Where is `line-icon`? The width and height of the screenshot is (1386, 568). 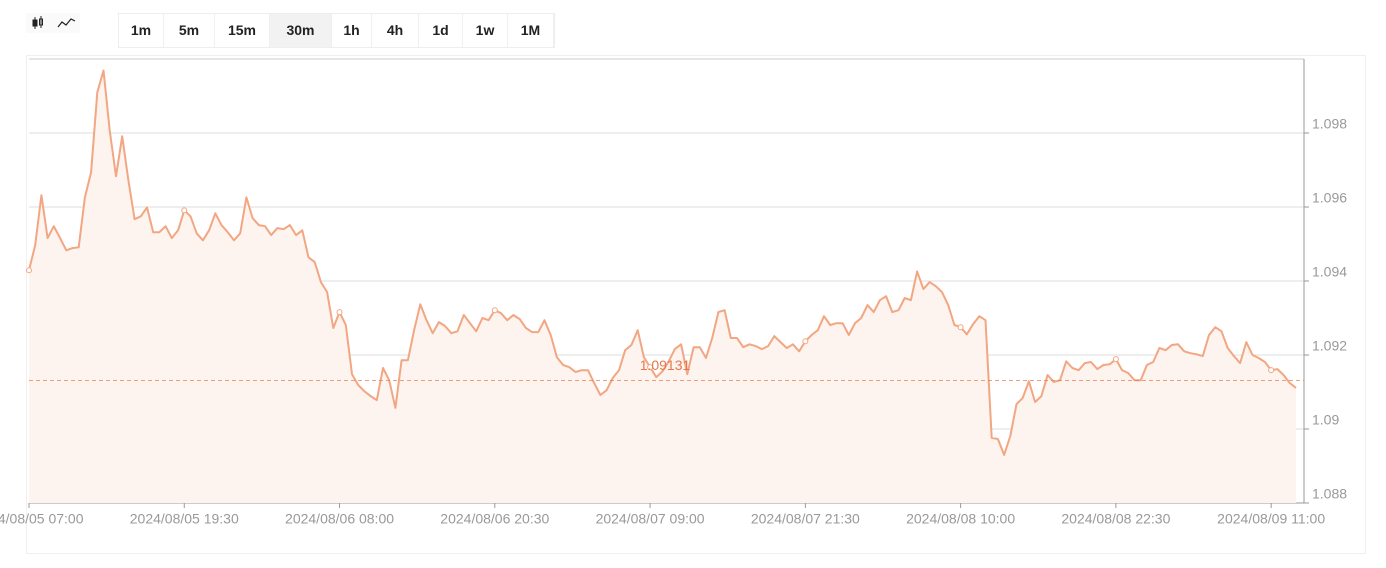 line-icon is located at coordinates (66, 23).